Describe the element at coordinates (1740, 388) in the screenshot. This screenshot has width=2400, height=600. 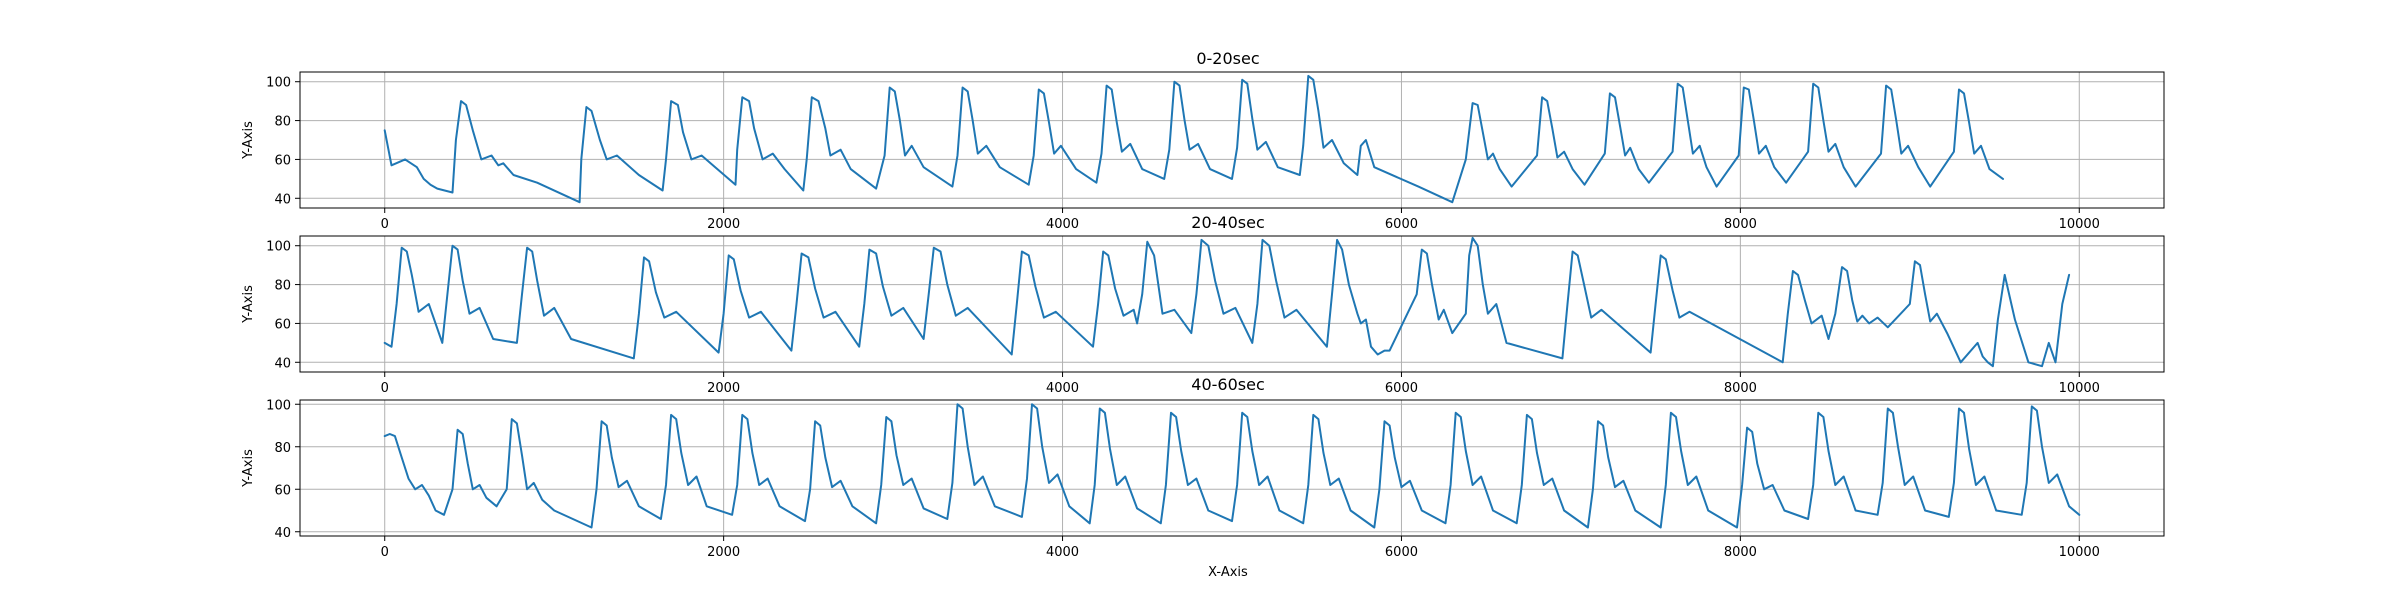
I see `panel-20-40sec-xtick-label-4: 8000` at that location.